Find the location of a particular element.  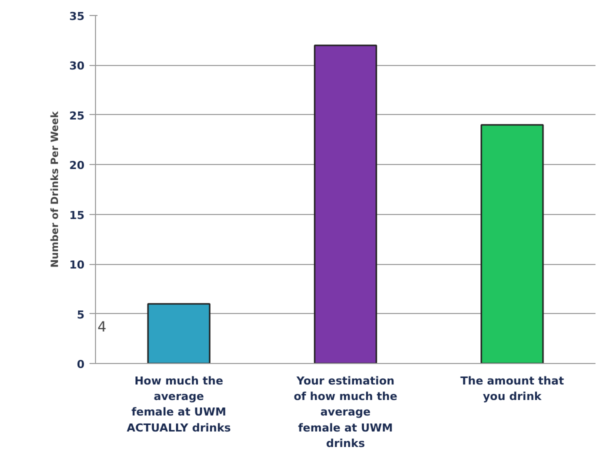

annotation: 4 is located at coordinates (102, 328).